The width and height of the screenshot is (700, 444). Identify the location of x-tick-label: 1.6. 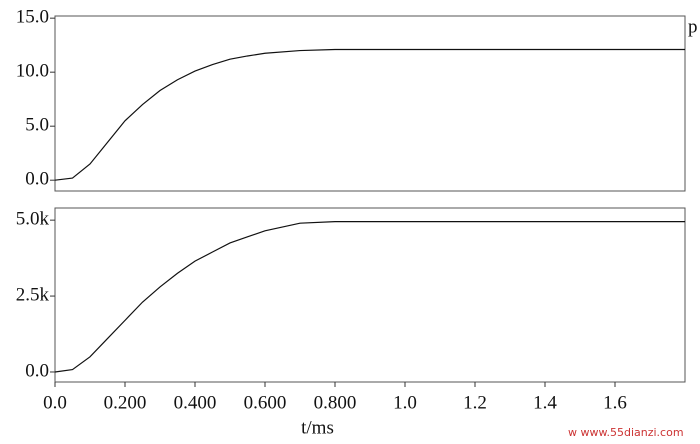
(615, 402).